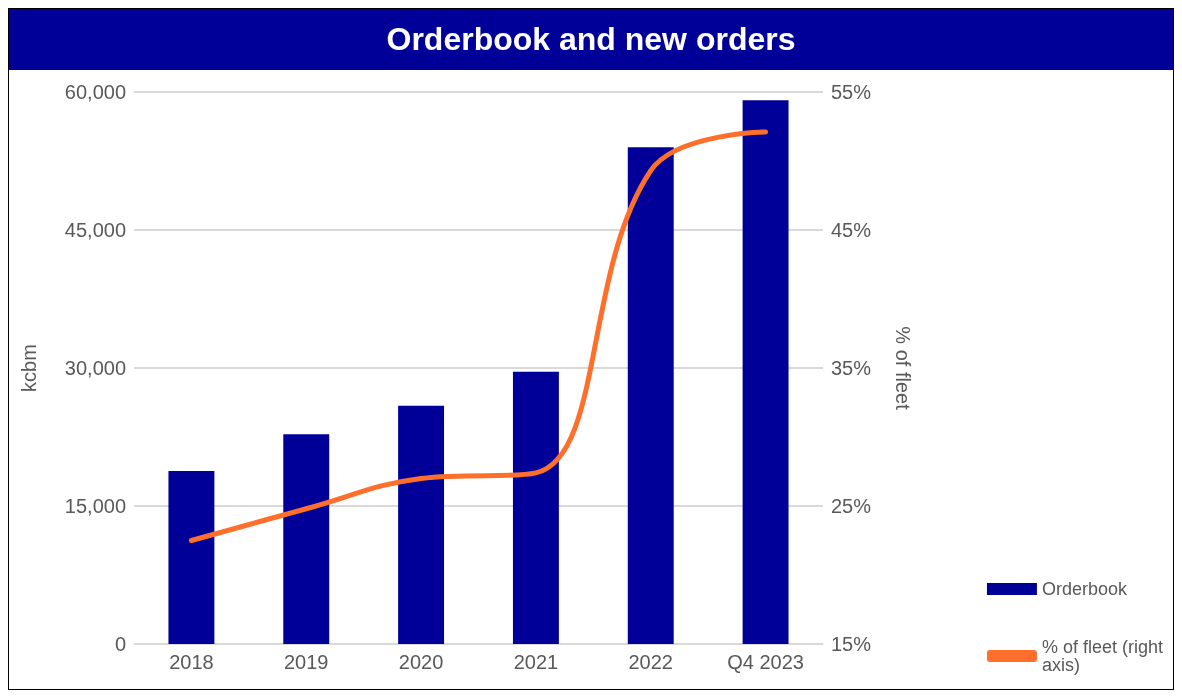  I want to click on legend-label: % of fleet (right axis), so click(1105, 656).